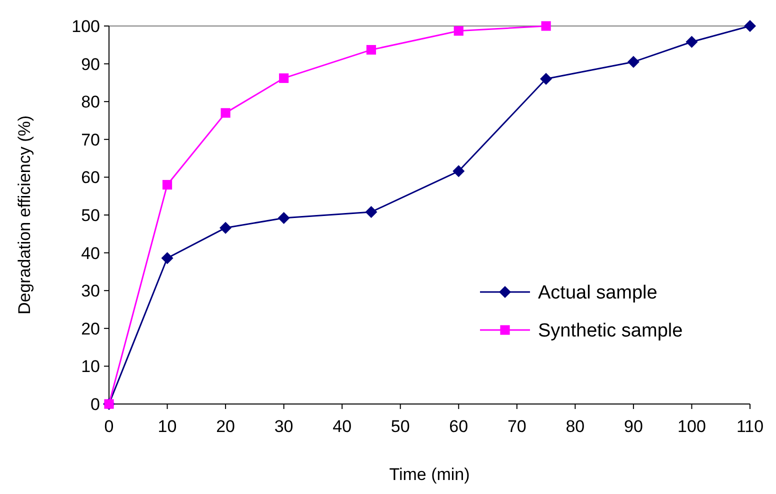 The height and width of the screenshot is (494, 776). What do you see at coordinates (516, 426) in the screenshot?
I see `x-tick-label: 70` at bounding box center [516, 426].